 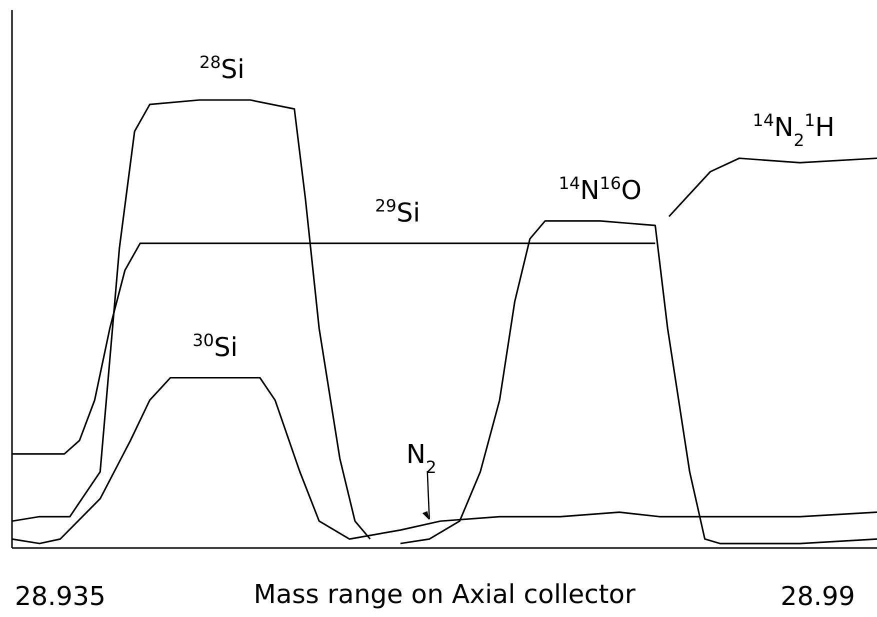 I want to click on series-label: $^{30}$Si, so click(x=215, y=346).